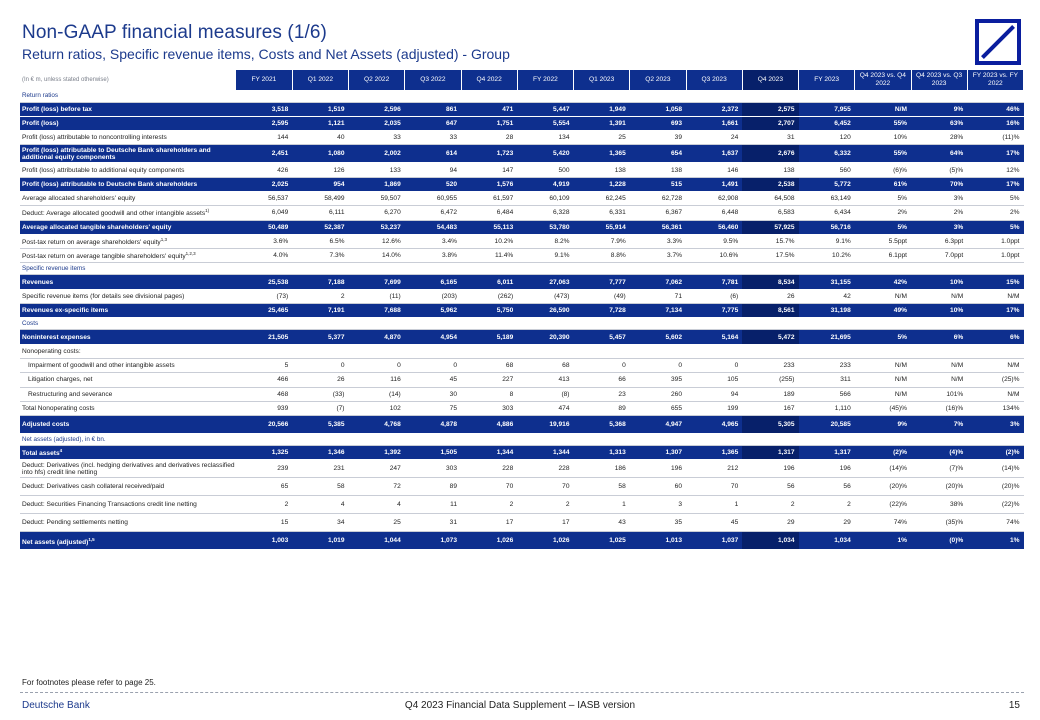 The height and width of the screenshot is (720, 1040). Describe the element at coordinates (714, 256) in the screenshot. I see `table-cell: 10.6%` at that location.